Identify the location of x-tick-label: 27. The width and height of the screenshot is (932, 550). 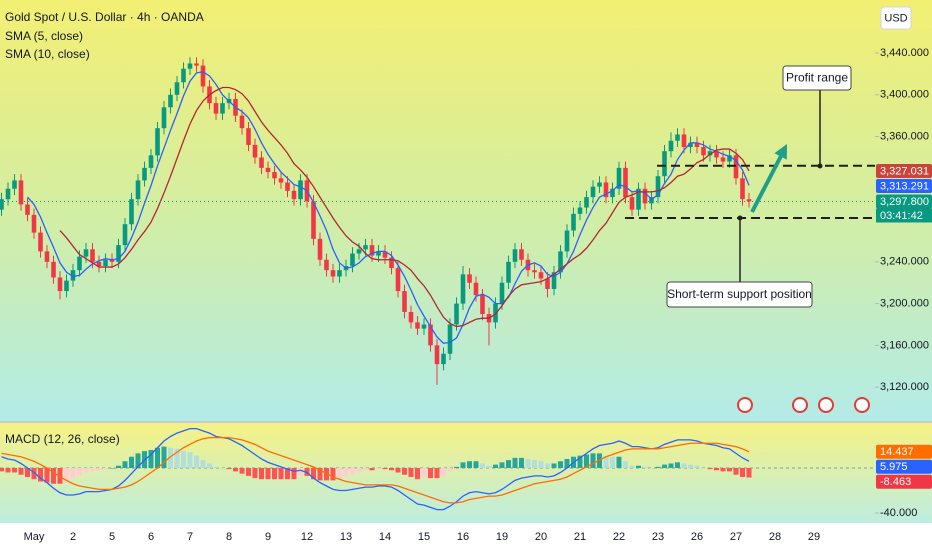
(736, 537).